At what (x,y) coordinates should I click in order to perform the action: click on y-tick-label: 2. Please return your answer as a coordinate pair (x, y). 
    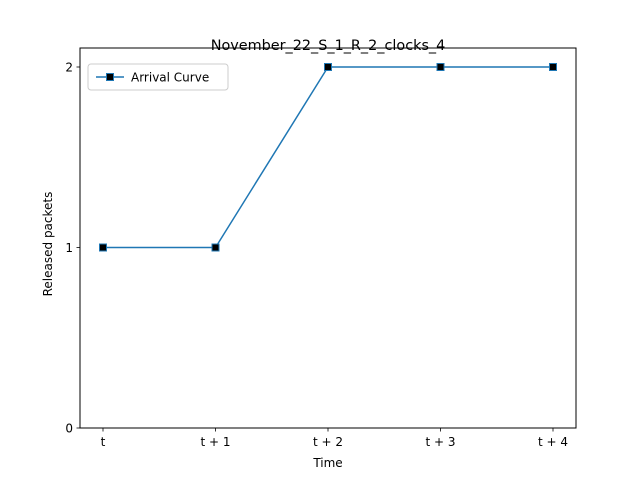
    Looking at the image, I should click on (69, 68).